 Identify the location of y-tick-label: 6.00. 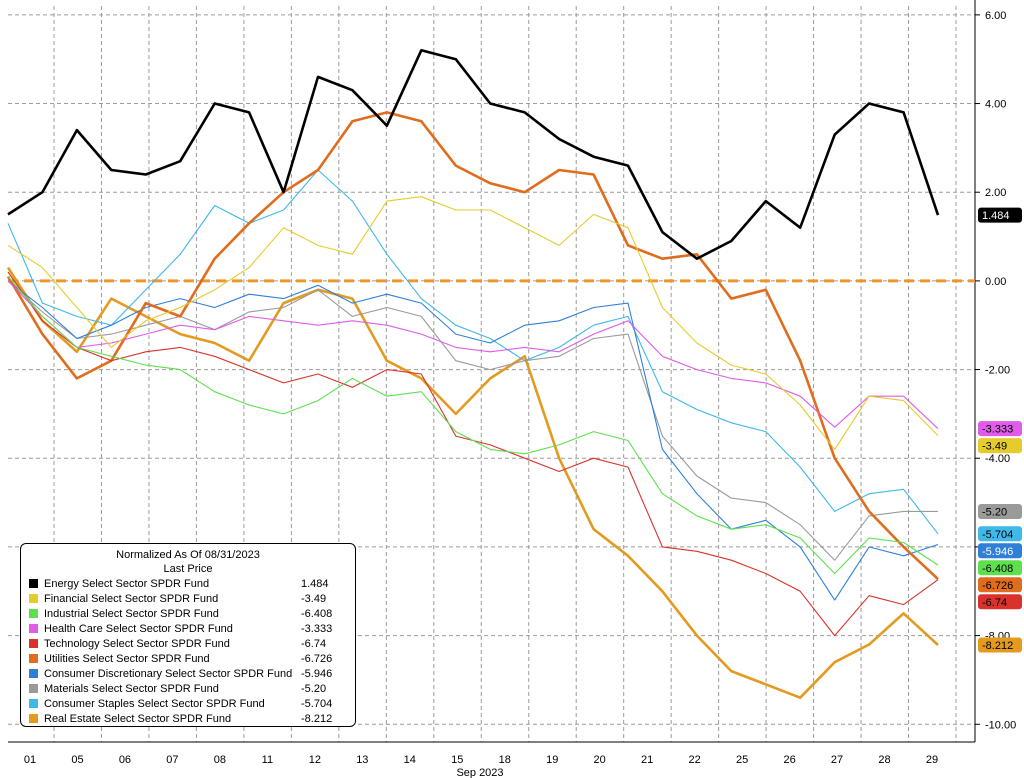
(995, 16).